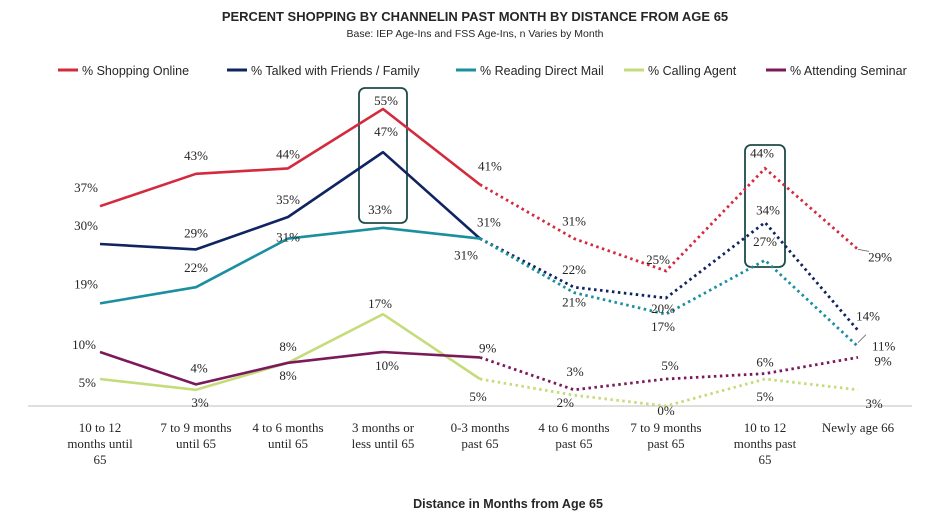 This screenshot has width=947, height=517. I want to click on data-label-friends-1: 29%, so click(196, 232).